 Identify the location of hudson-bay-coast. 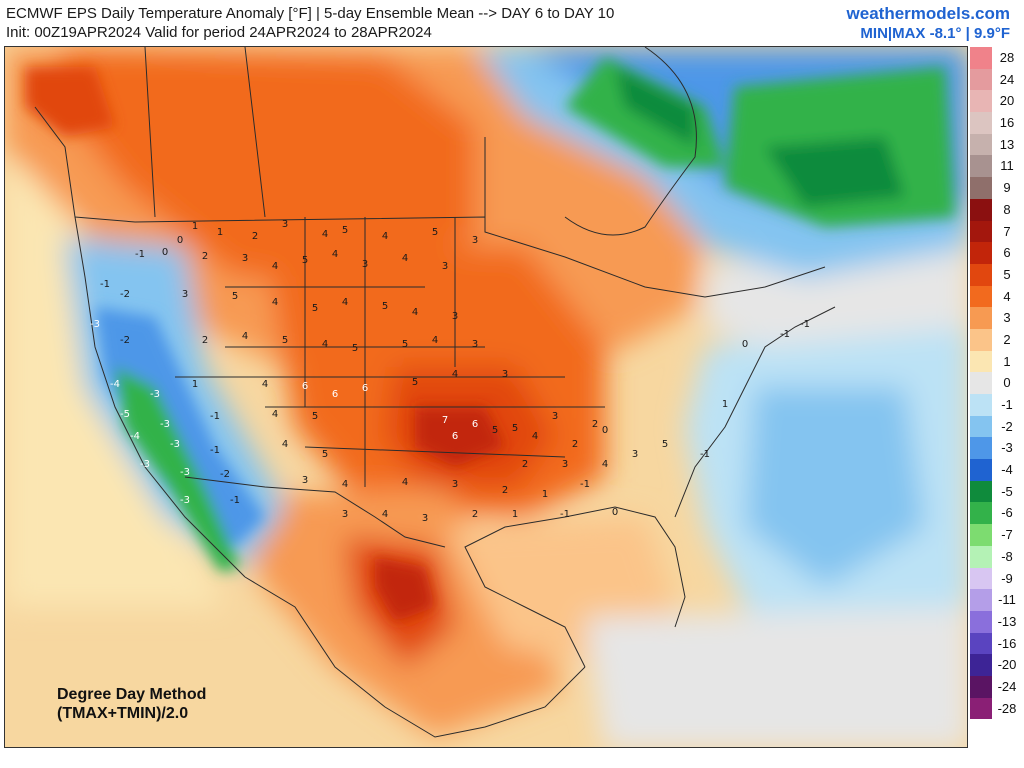
(630, 141).